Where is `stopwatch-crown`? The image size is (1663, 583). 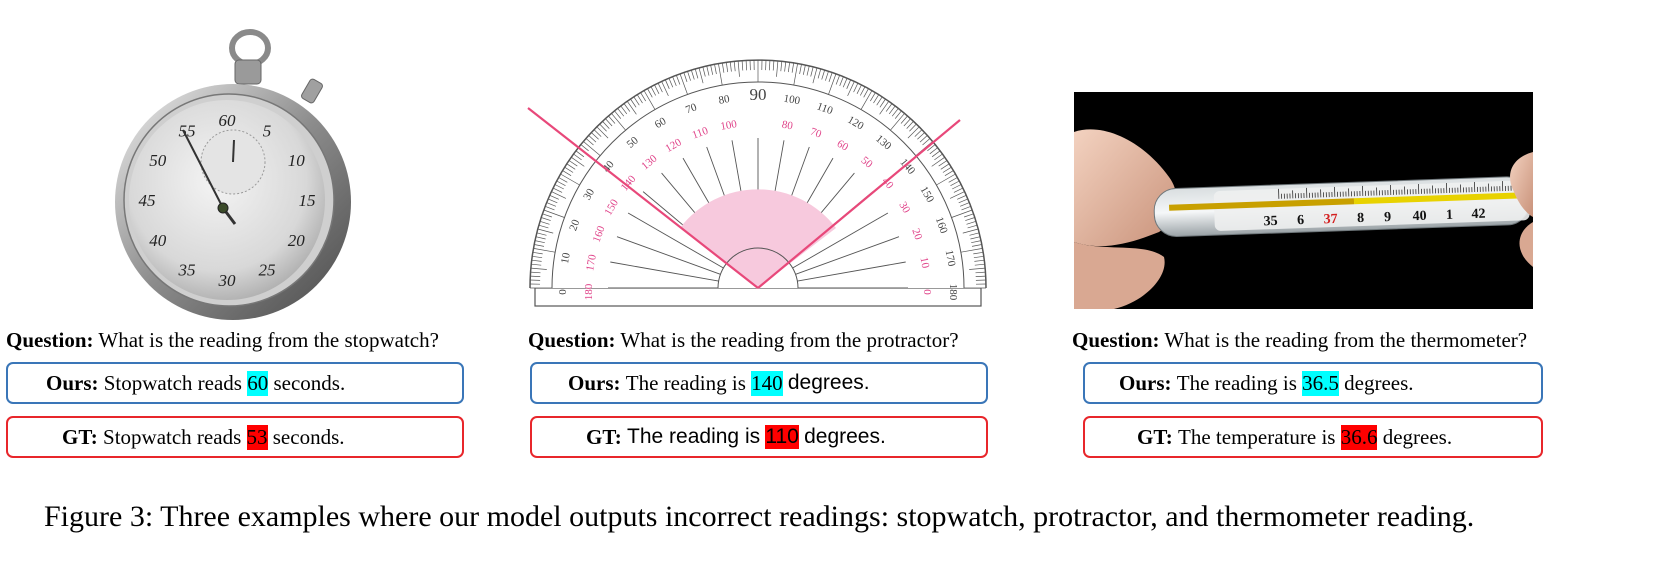
stopwatch-crown is located at coordinates (248, 72).